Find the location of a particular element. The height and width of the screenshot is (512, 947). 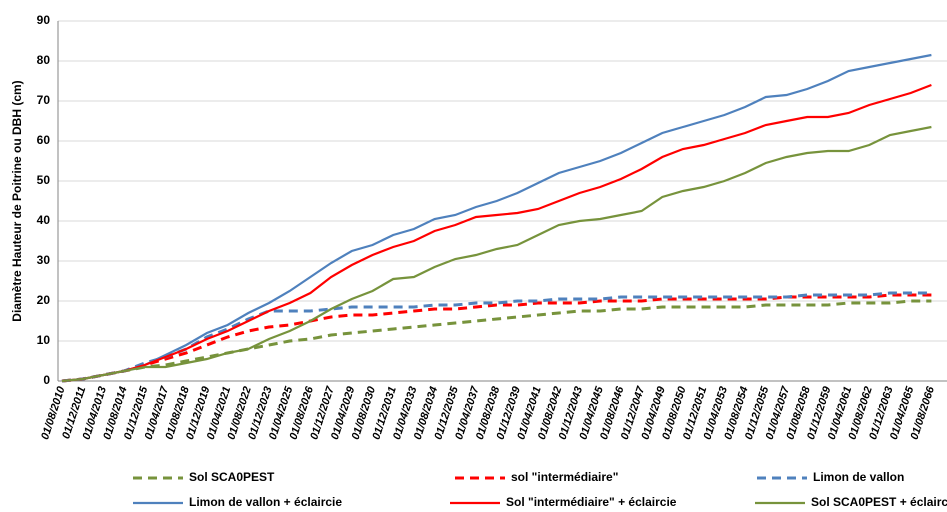

y-tick-label: 80 is located at coordinates (44, 60).